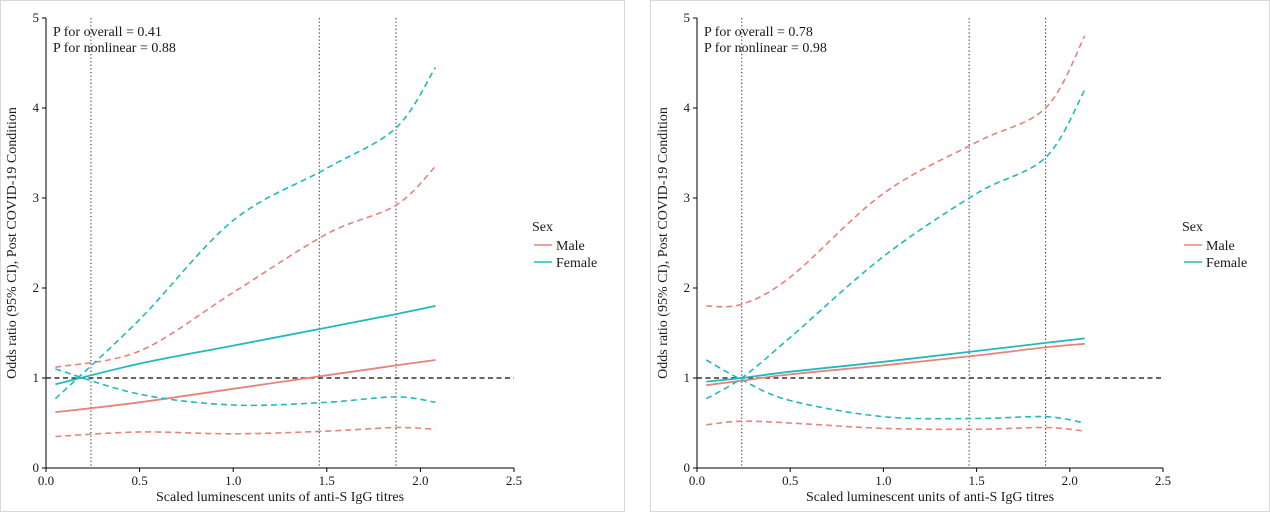  What do you see at coordinates (107, 32) in the screenshot?
I see `p-value-annotation: P for overall = 0.41` at bounding box center [107, 32].